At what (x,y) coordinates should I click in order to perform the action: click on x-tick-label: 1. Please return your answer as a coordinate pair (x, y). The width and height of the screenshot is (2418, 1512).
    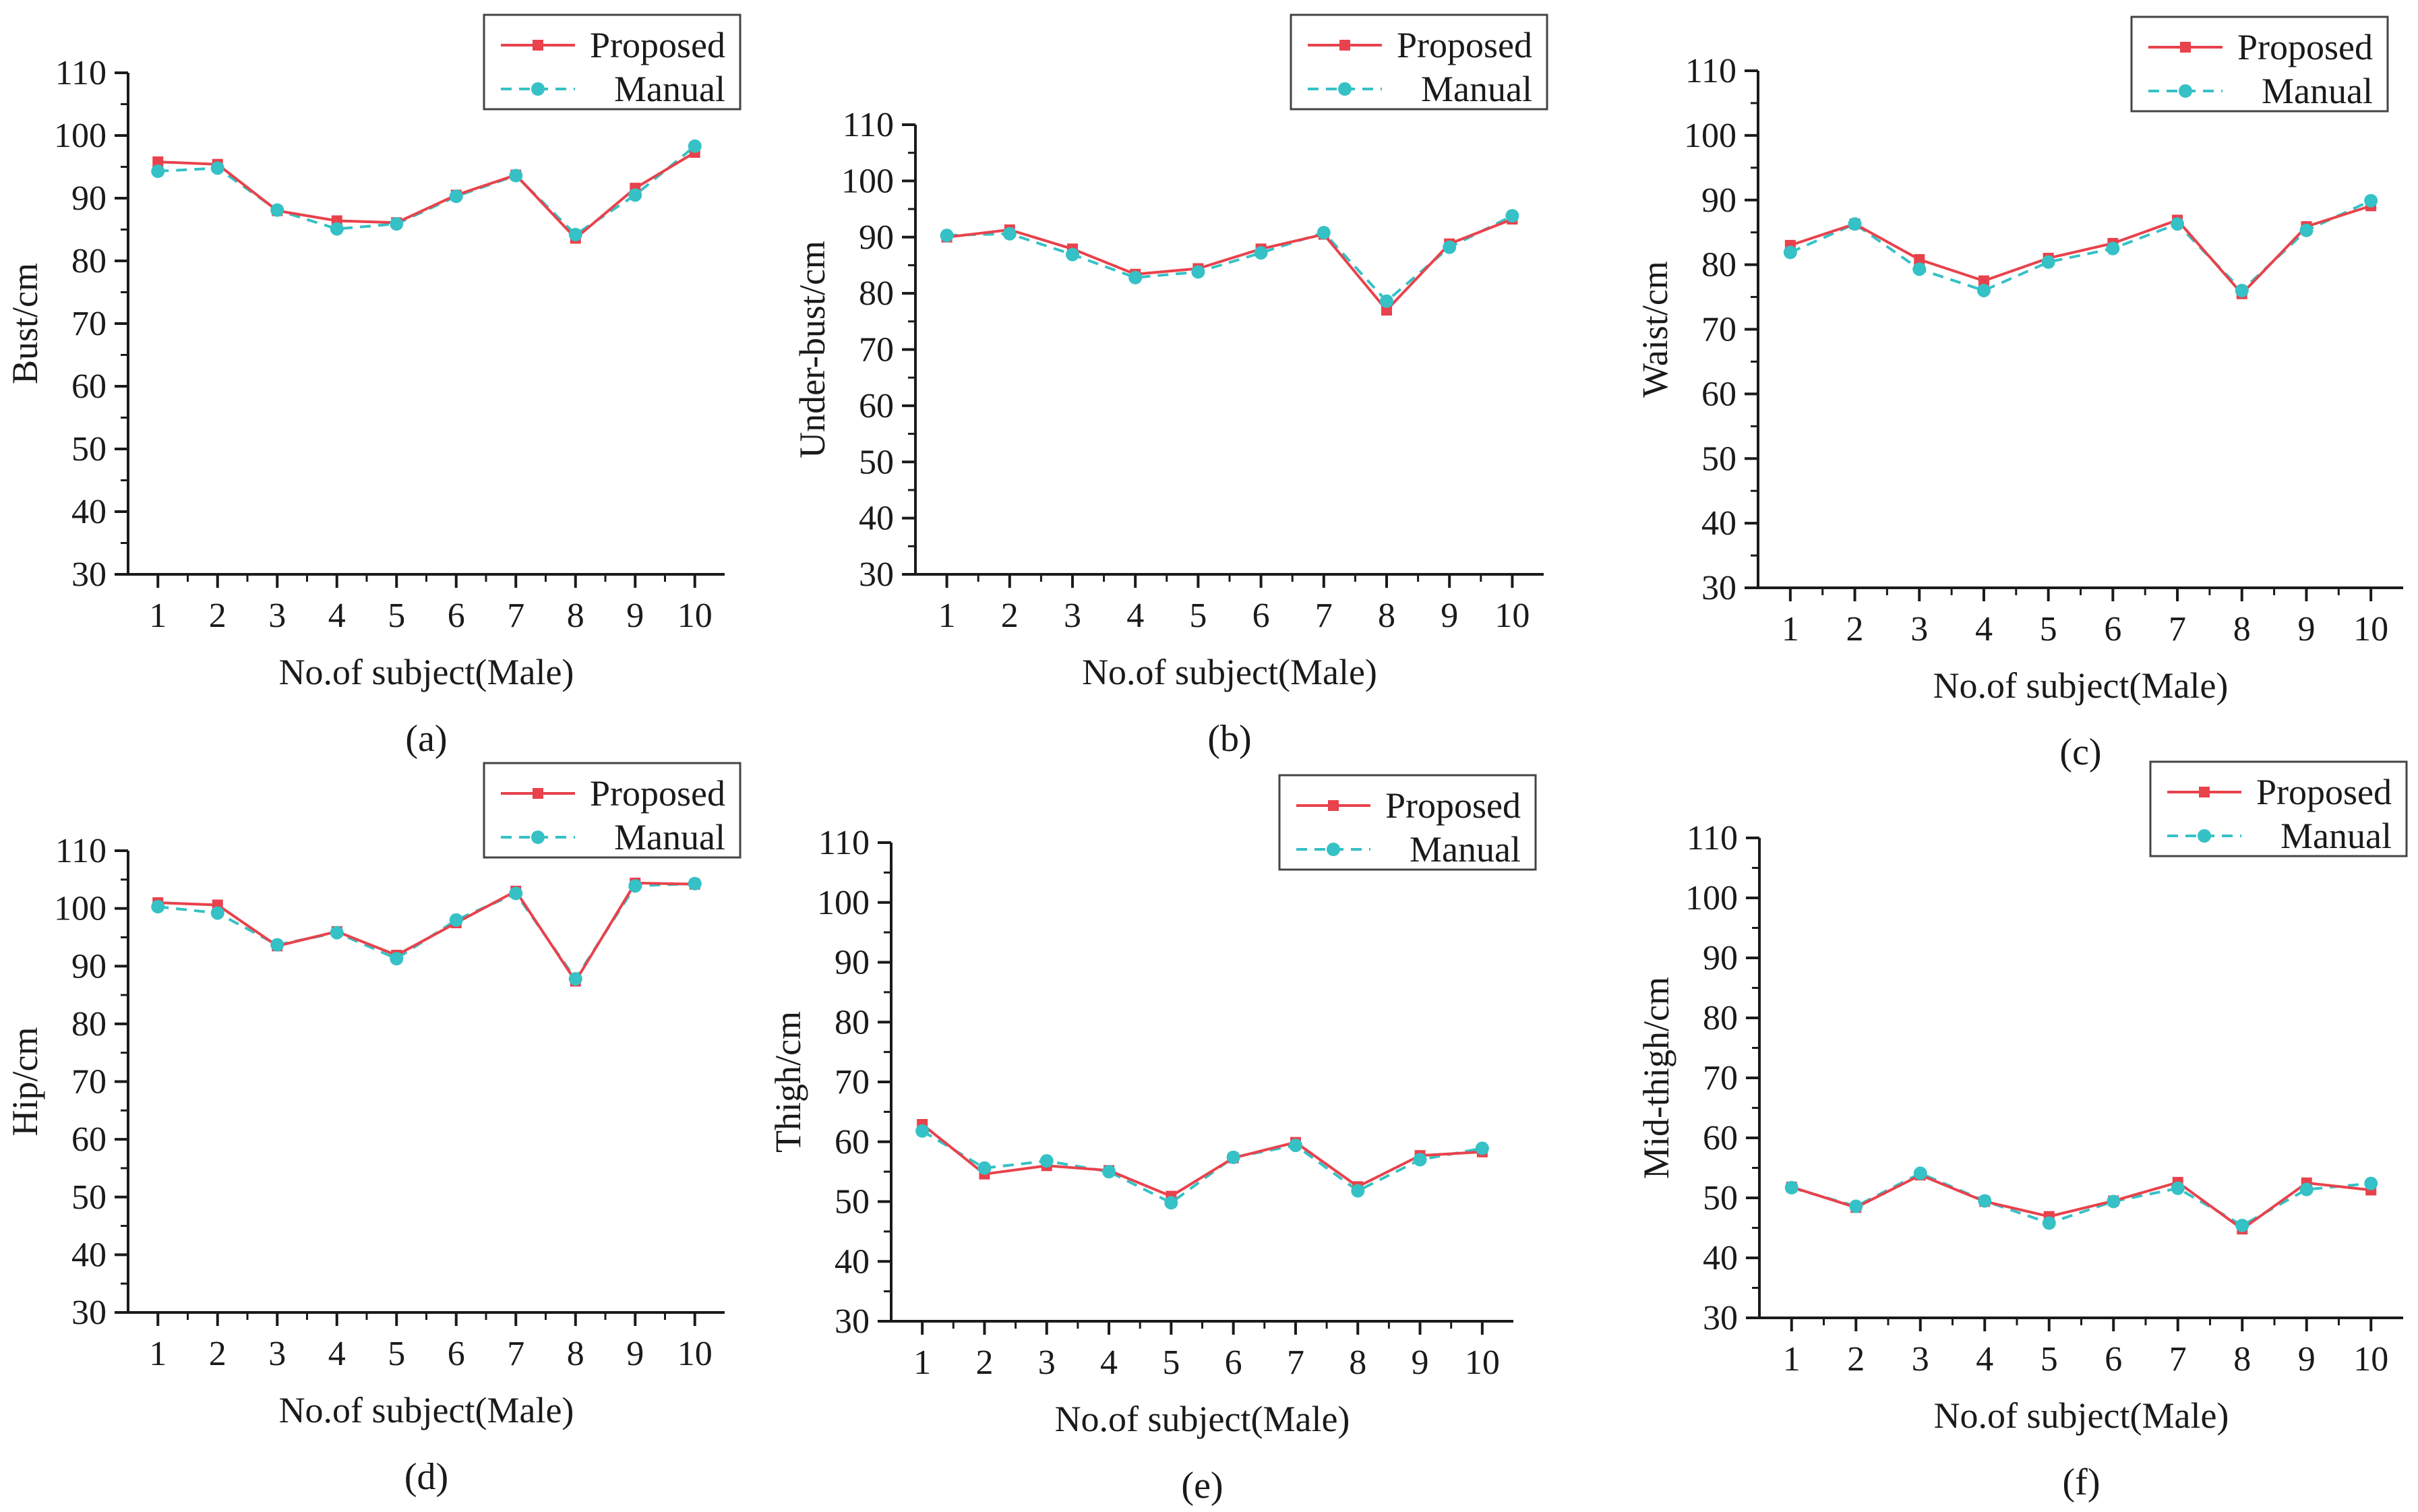
    Looking at the image, I should click on (922, 1362).